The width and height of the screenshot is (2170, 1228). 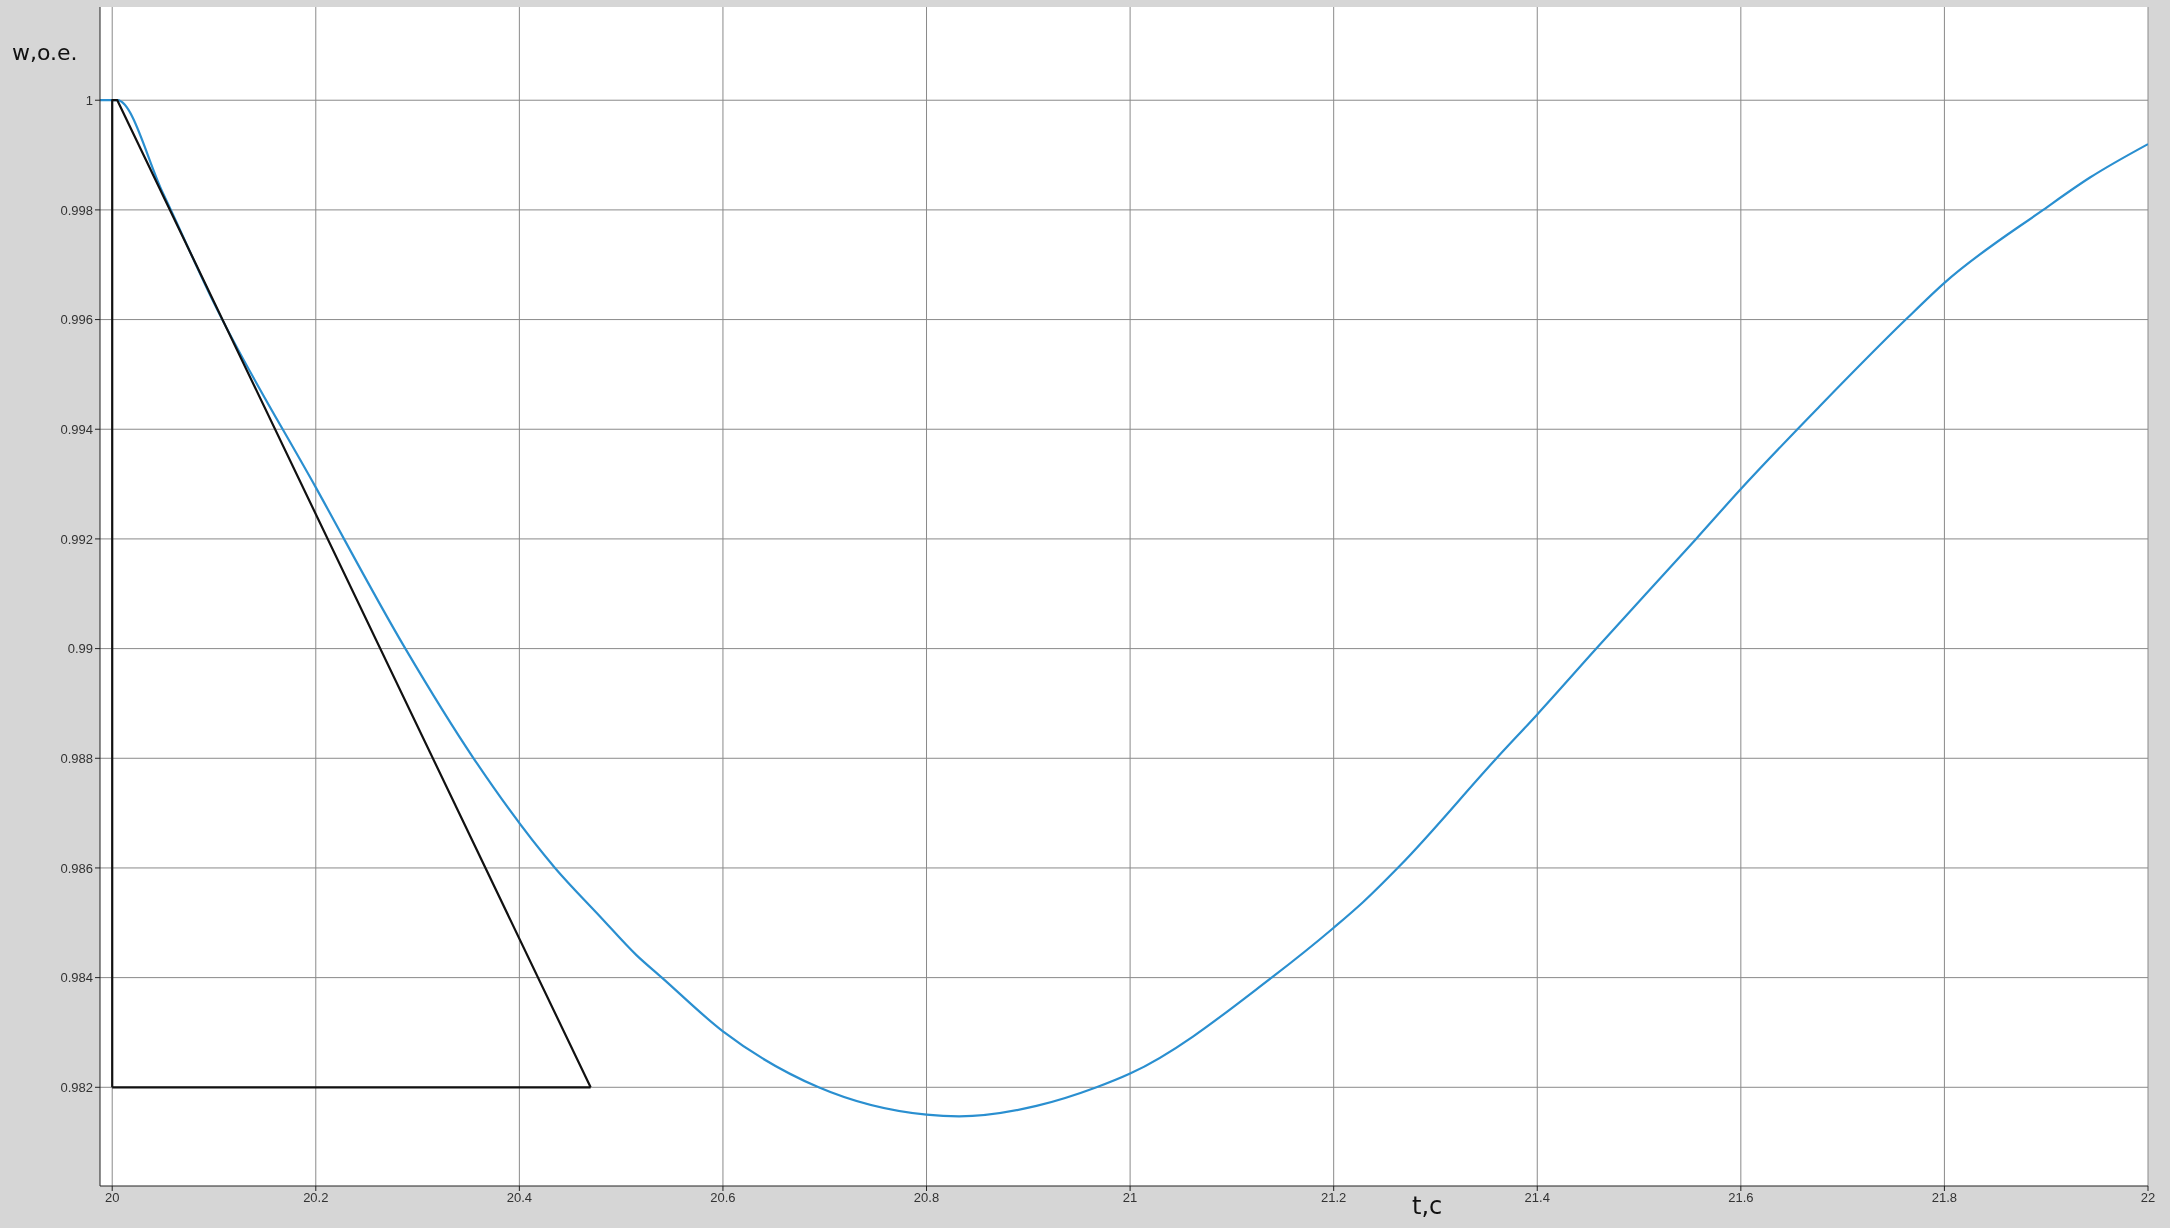 I want to click on x-axis-title: t,c, so click(x=1427, y=1206).